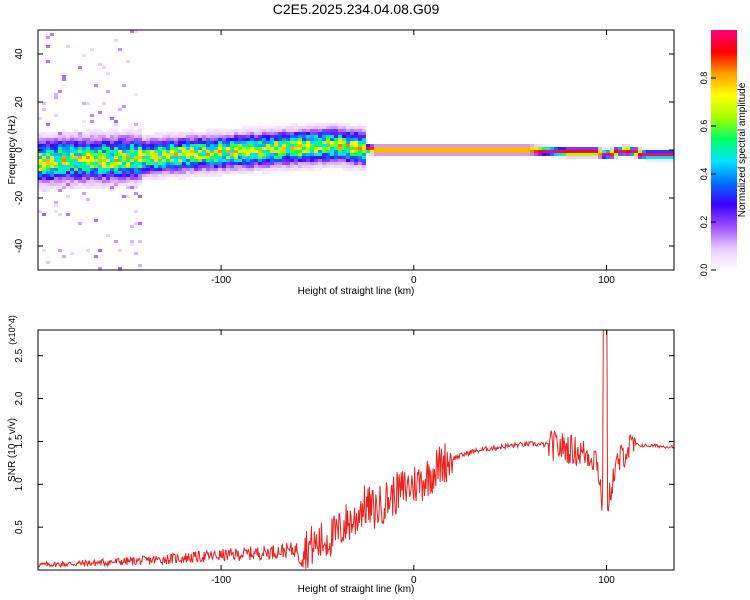 The width and height of the screenshot is (750, 600). I want to click on spectrogram-y-label: Frequency (Hz), so click(12, 150).